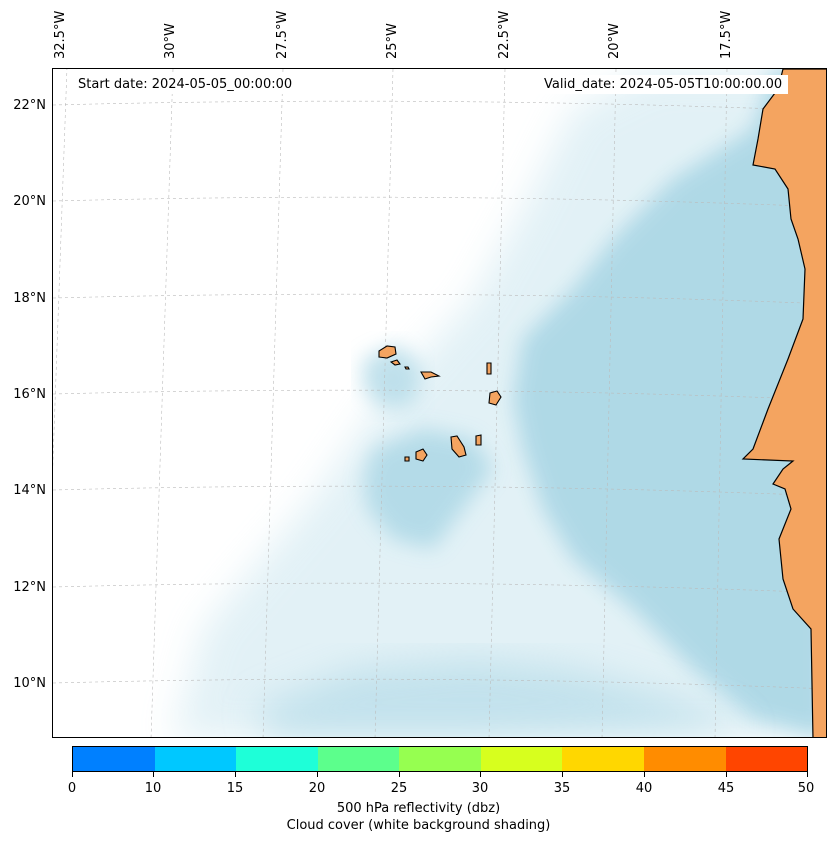 The height and width of the screenshot is (843, 837). What do you see at coordinates (185, 84) in the screenshot?
I see `start-date-label: Start date: 2024-05-05_00:00:00` at bounding box center [185, 84].